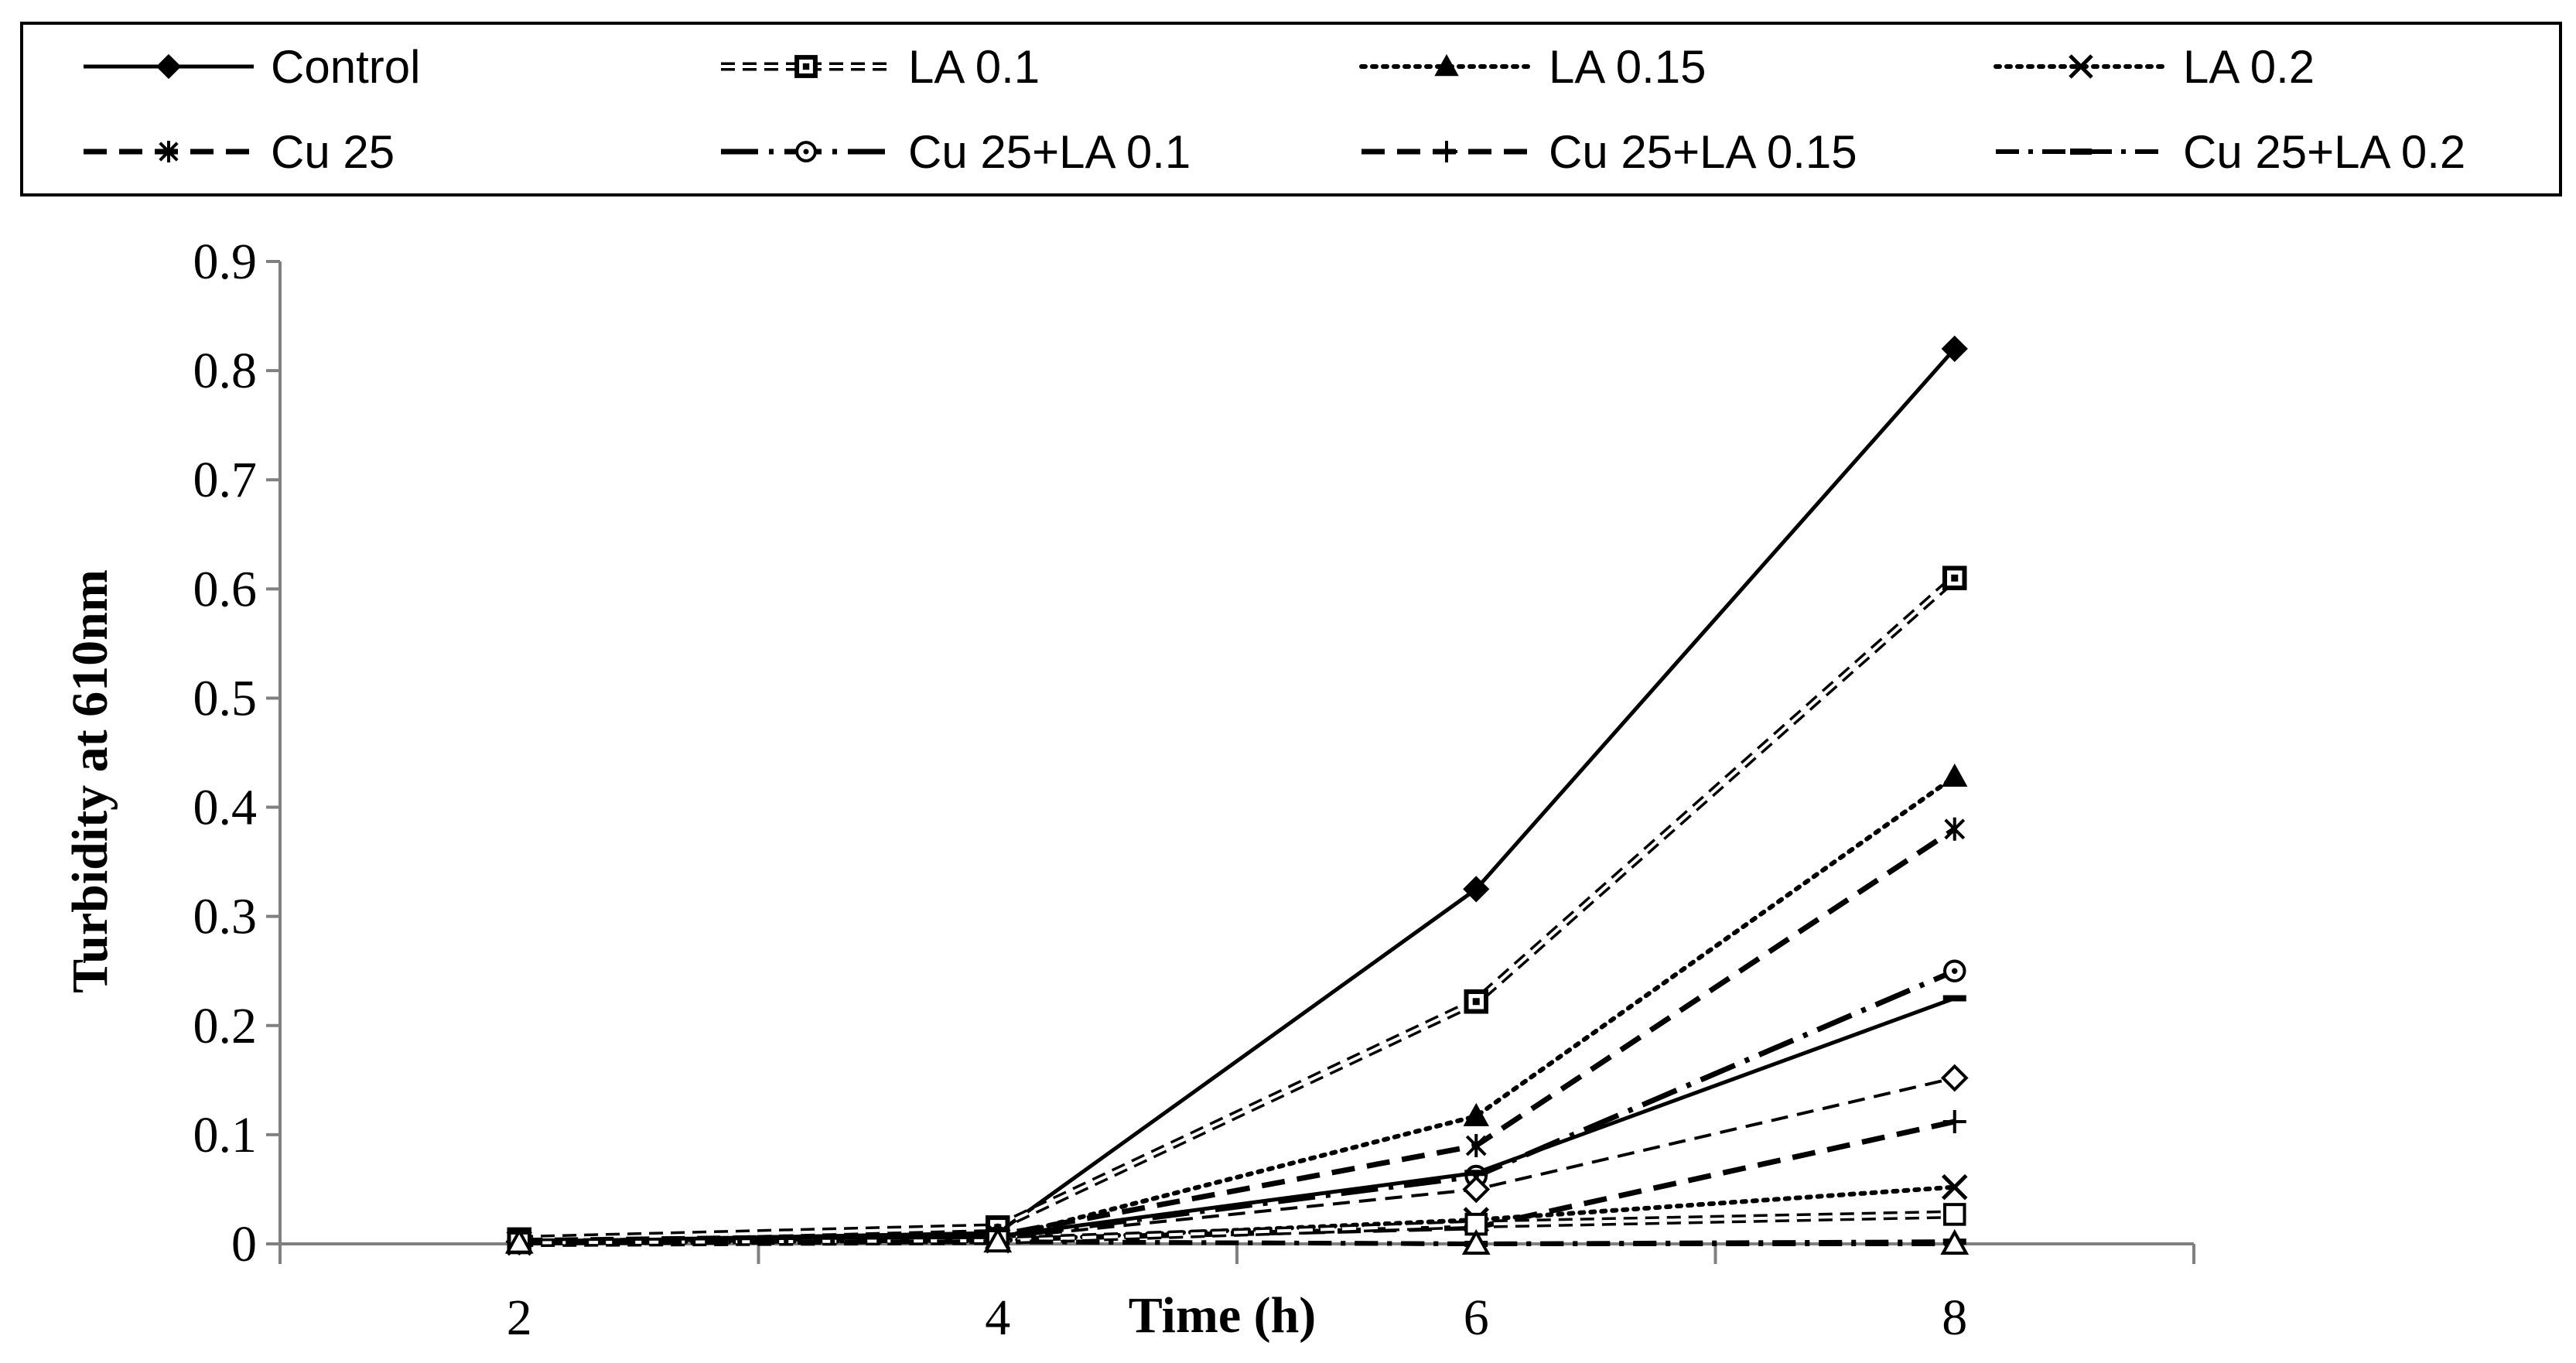 Image resolution: width=2576 pixels, height=1363 pixels. What do you see at coordinates (226, 808) in the screenshot?
I see `y-tick-label: 0.4` at bounding box center [226, 808].